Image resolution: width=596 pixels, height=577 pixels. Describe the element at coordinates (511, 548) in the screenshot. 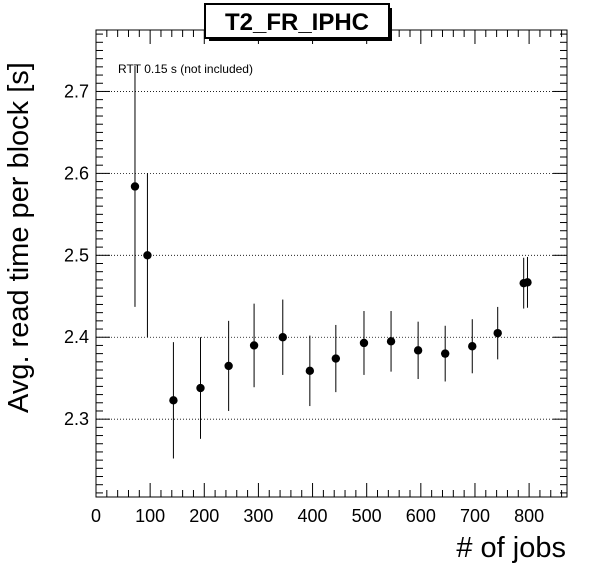

I see `x-axis-label: # of jobs` at that location.